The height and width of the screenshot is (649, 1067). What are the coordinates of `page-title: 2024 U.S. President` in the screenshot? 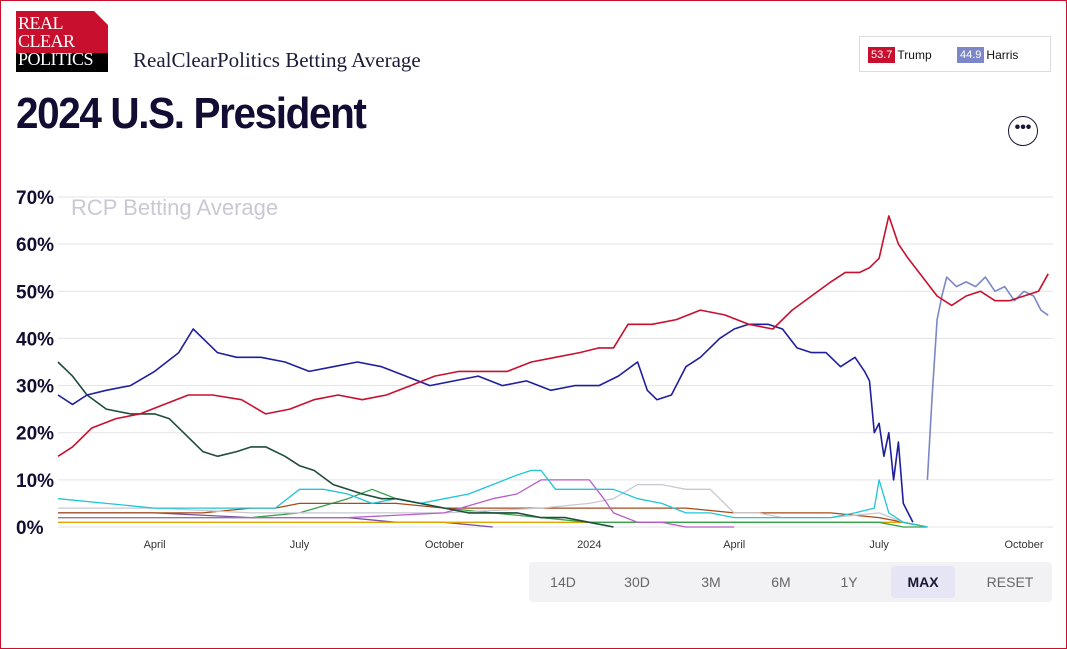 It's located at (191, 113).